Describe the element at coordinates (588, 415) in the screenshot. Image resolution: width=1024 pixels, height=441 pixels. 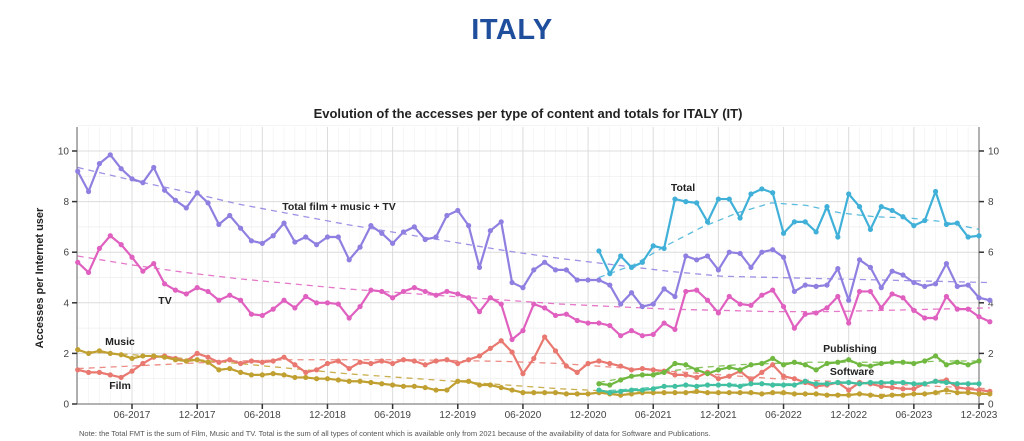
I see `x-tick-label: 12-2020` at that location.